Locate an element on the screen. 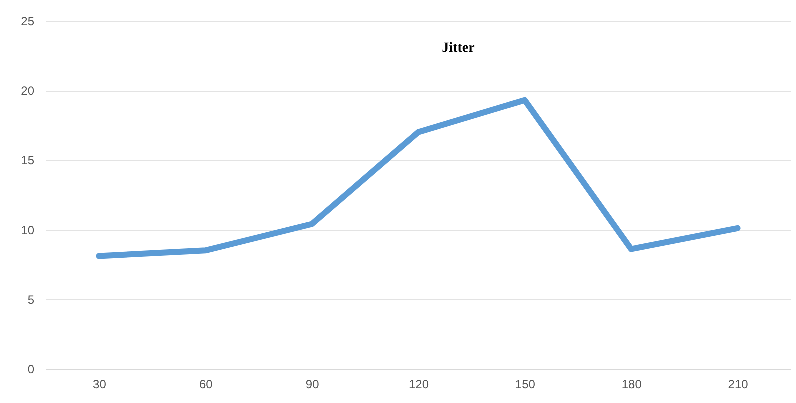 The height and width of the screenshot is (403, 796). y-tick-label: 10 is located at coordinates (28, 230).